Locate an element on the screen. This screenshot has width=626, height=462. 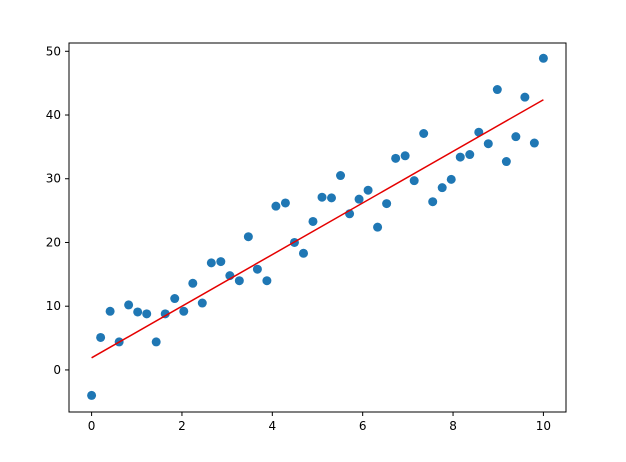
y-tick-label: 40 is located at coordinates (53, 115).